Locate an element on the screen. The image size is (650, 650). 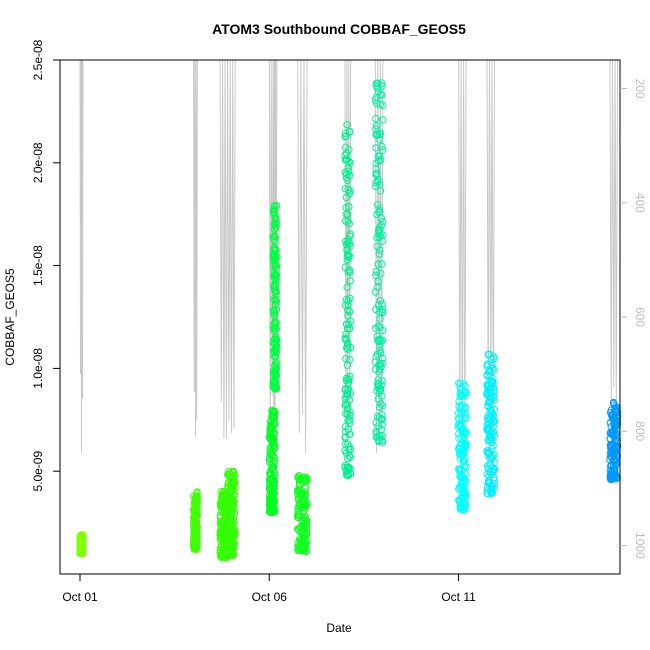
right-tick-label: 1000 is located at coordinates (640, 545).